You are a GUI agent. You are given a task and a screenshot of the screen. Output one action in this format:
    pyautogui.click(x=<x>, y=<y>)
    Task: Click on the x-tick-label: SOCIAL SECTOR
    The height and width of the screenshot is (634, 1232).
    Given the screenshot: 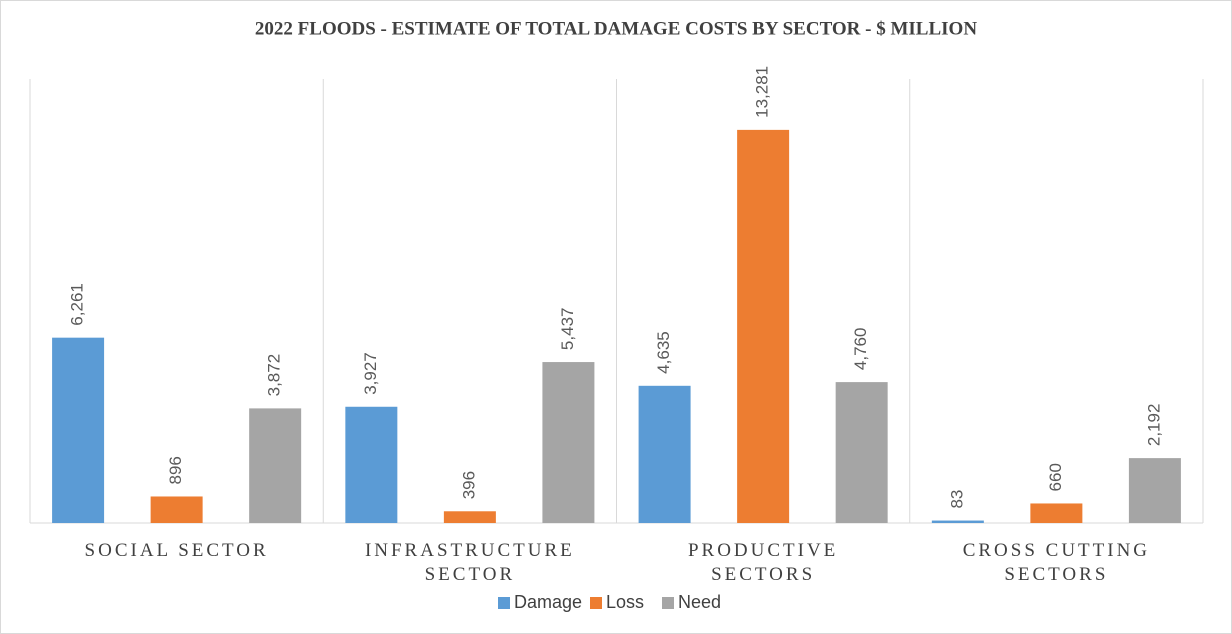 What is the action you would take?
    pyautogui.click(x=176, y=550)
    